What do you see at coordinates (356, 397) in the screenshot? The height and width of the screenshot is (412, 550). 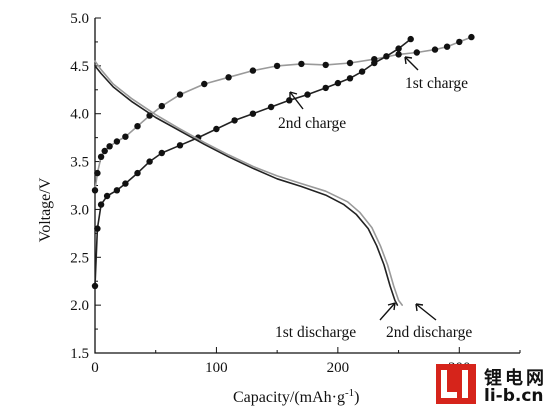 I see `x-axis-title-end: )` at bounding box center [356, 397].